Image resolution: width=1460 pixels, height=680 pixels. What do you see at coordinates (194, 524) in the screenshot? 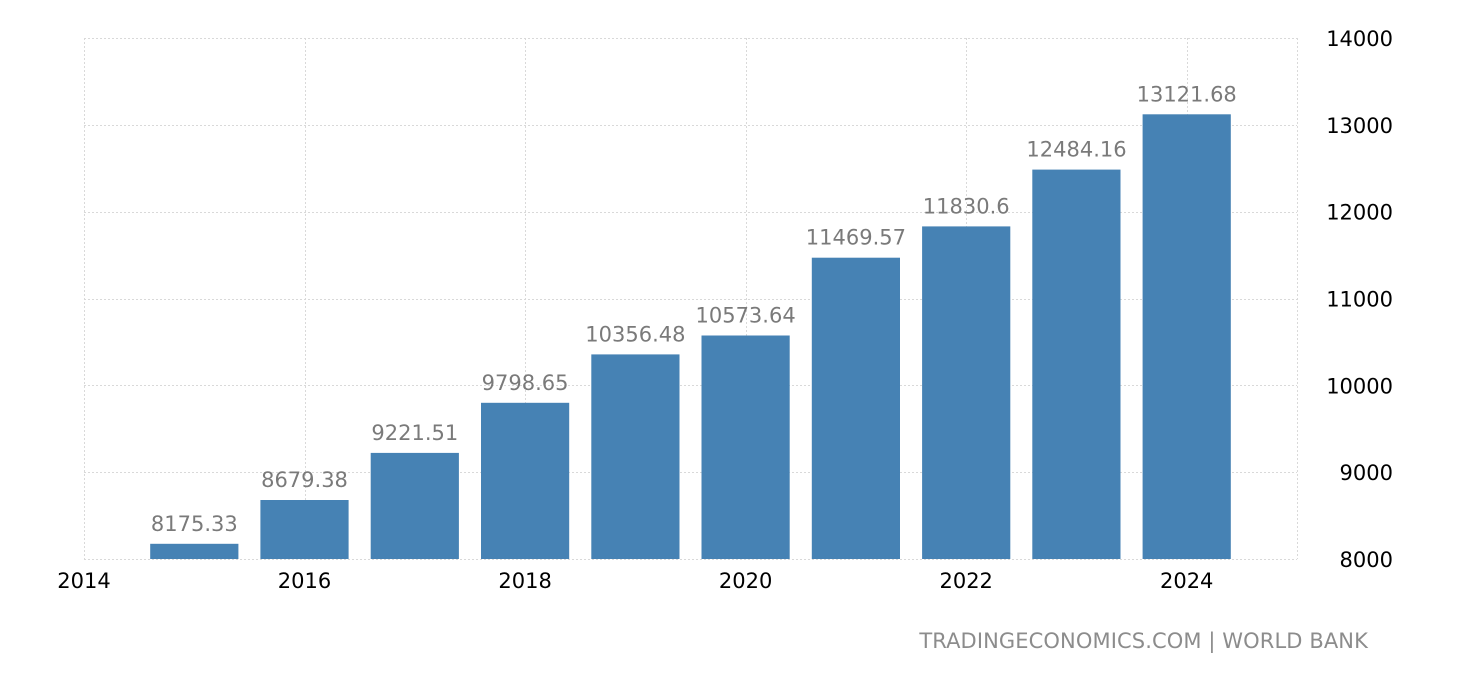
I see `data-label-2015: 8175.33` at bounding box center [194, 524].